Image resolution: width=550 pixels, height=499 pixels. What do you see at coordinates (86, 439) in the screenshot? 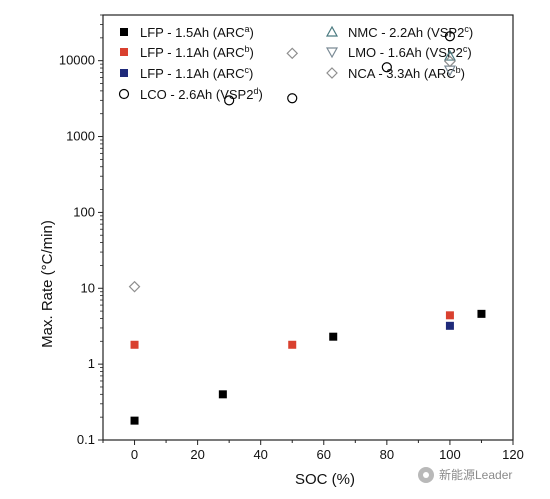
I see `y-tick-label: 0.1` at bounding box center [86, 439].